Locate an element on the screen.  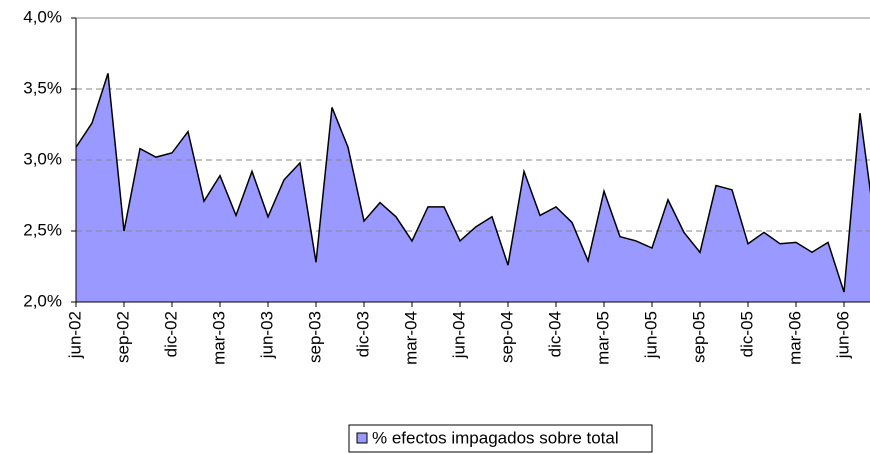
x-tick-label: dic-05 is located at coordinates (746, 334).